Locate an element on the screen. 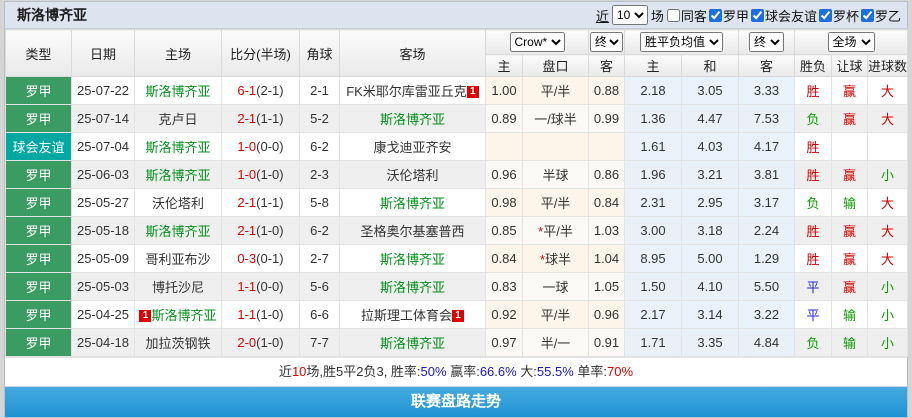 Image resolution: width=912 pixels, height=418 pixels. final-odds-select-2: 终 is located at coordinates (766, 42).